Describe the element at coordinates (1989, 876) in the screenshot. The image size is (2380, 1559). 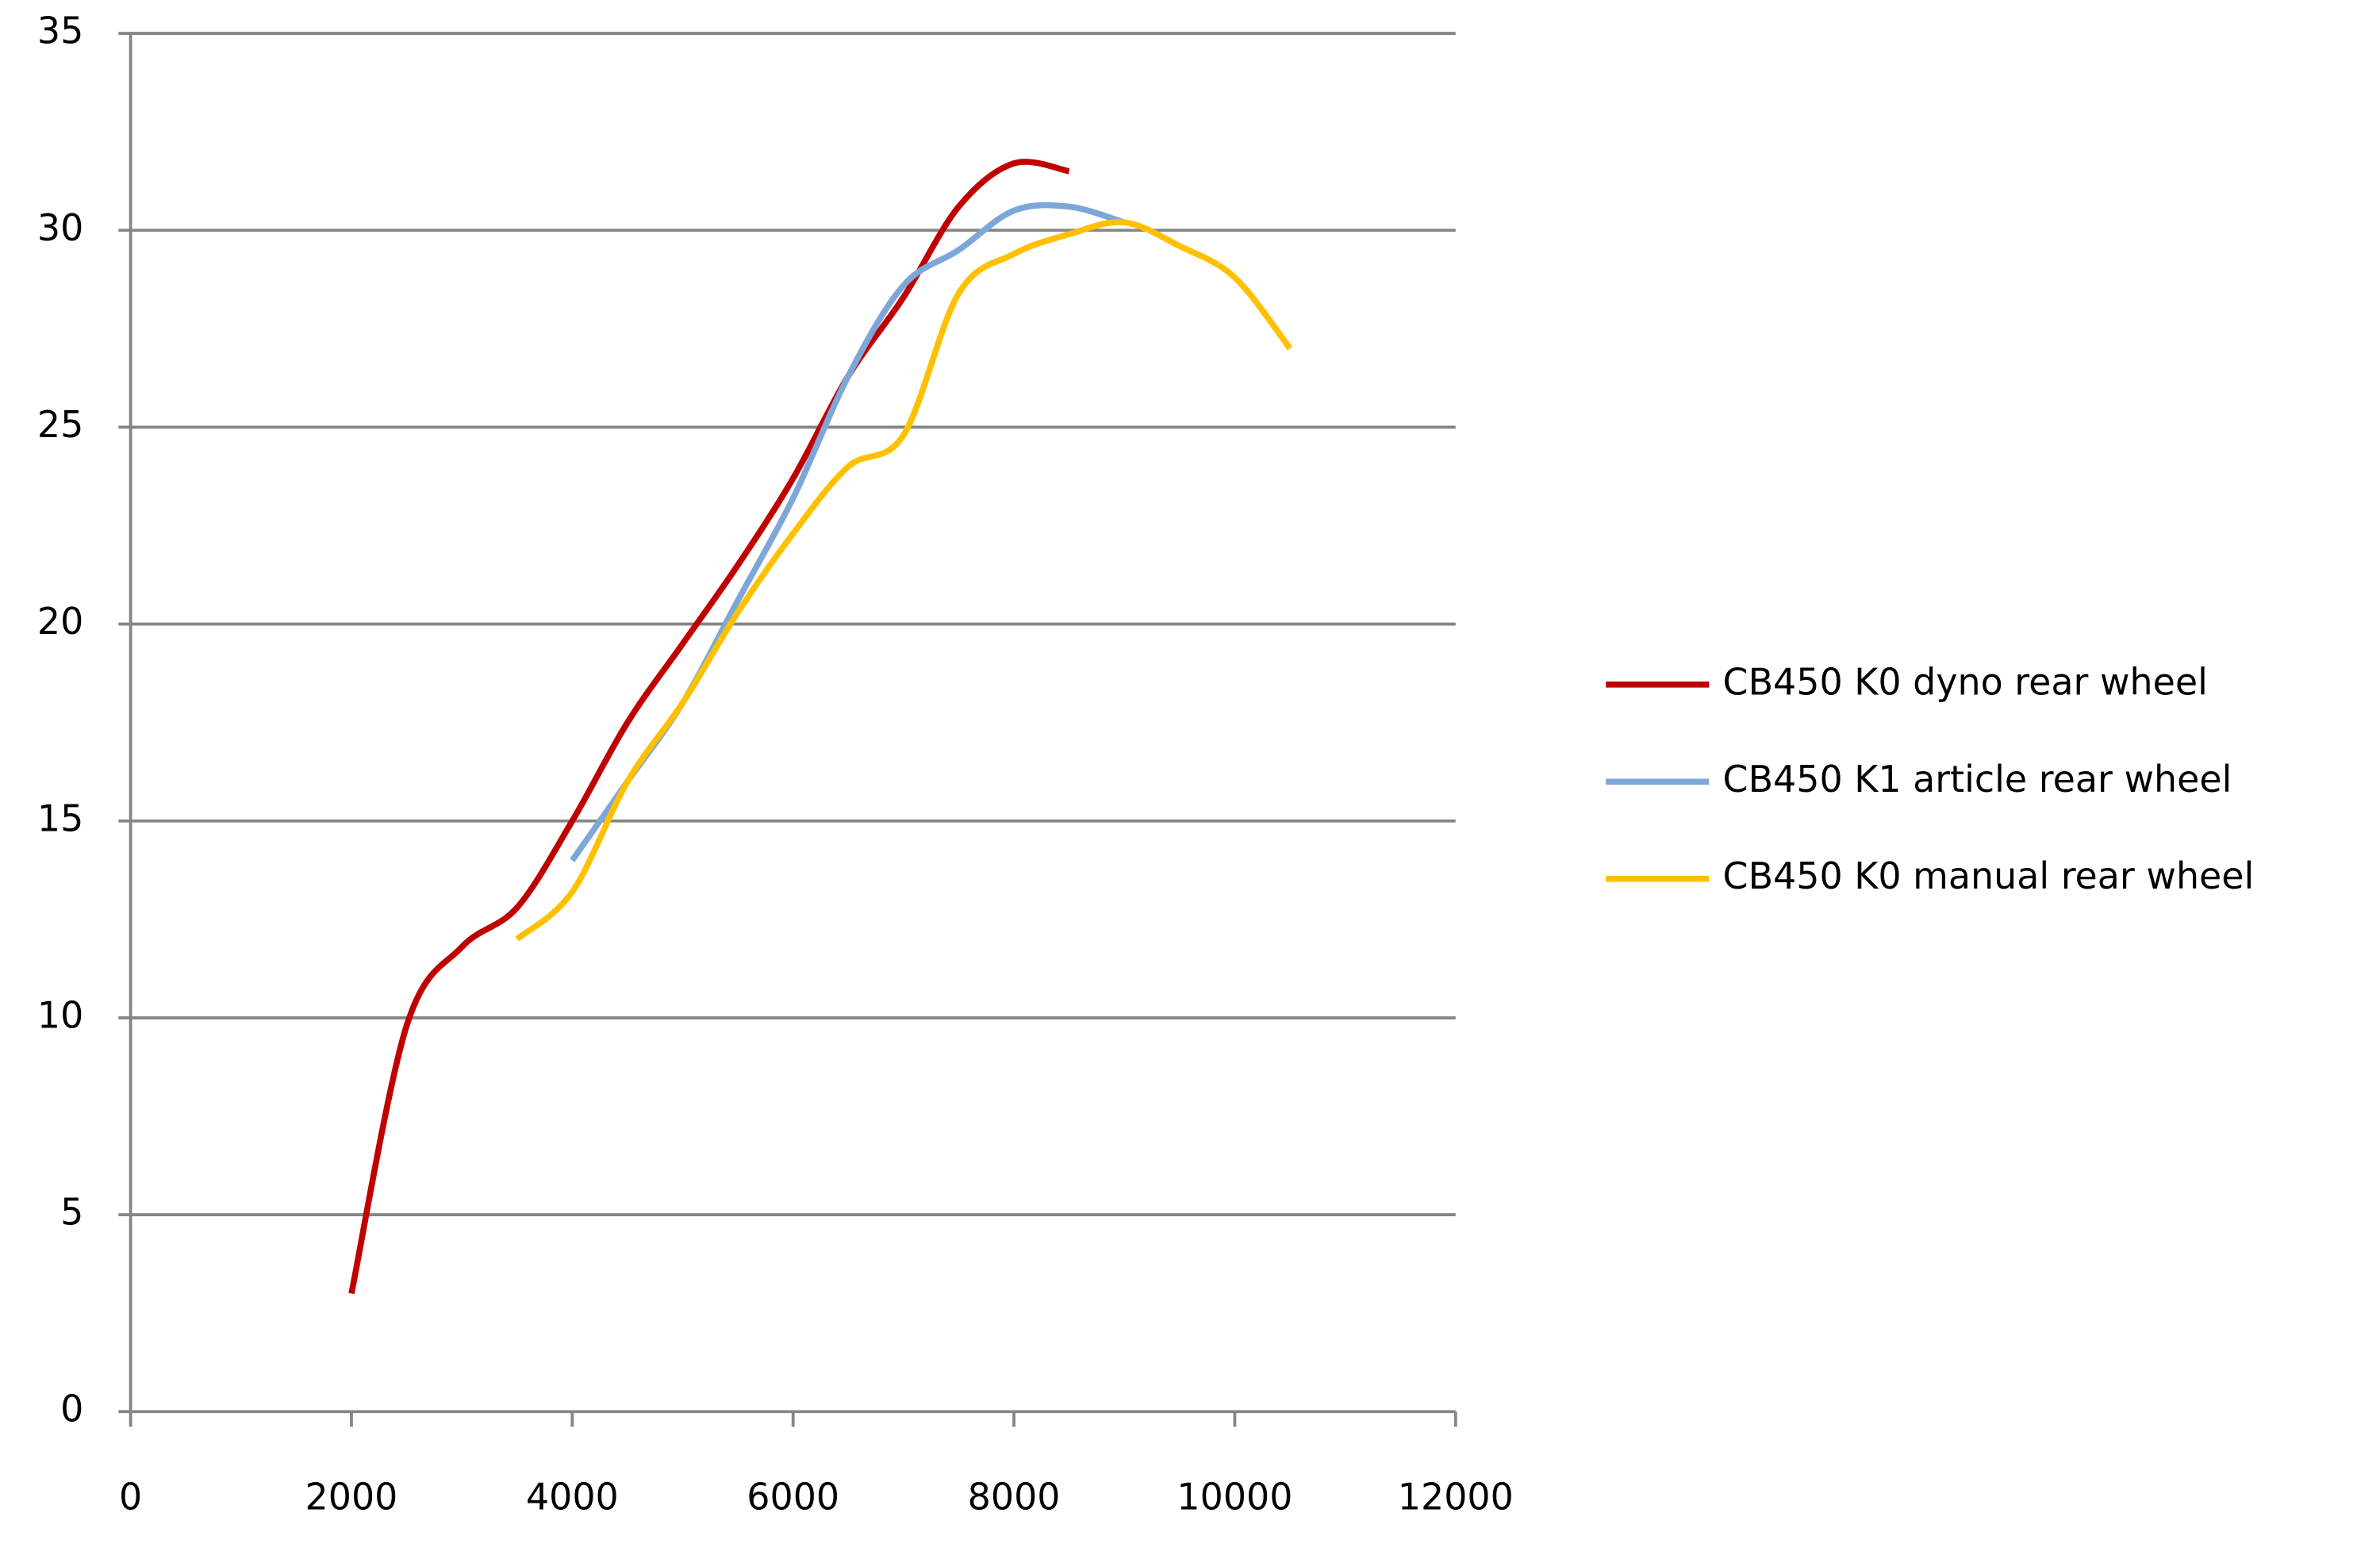
I see `legend-label: CB450 K0 manual rear wheel` at that location.